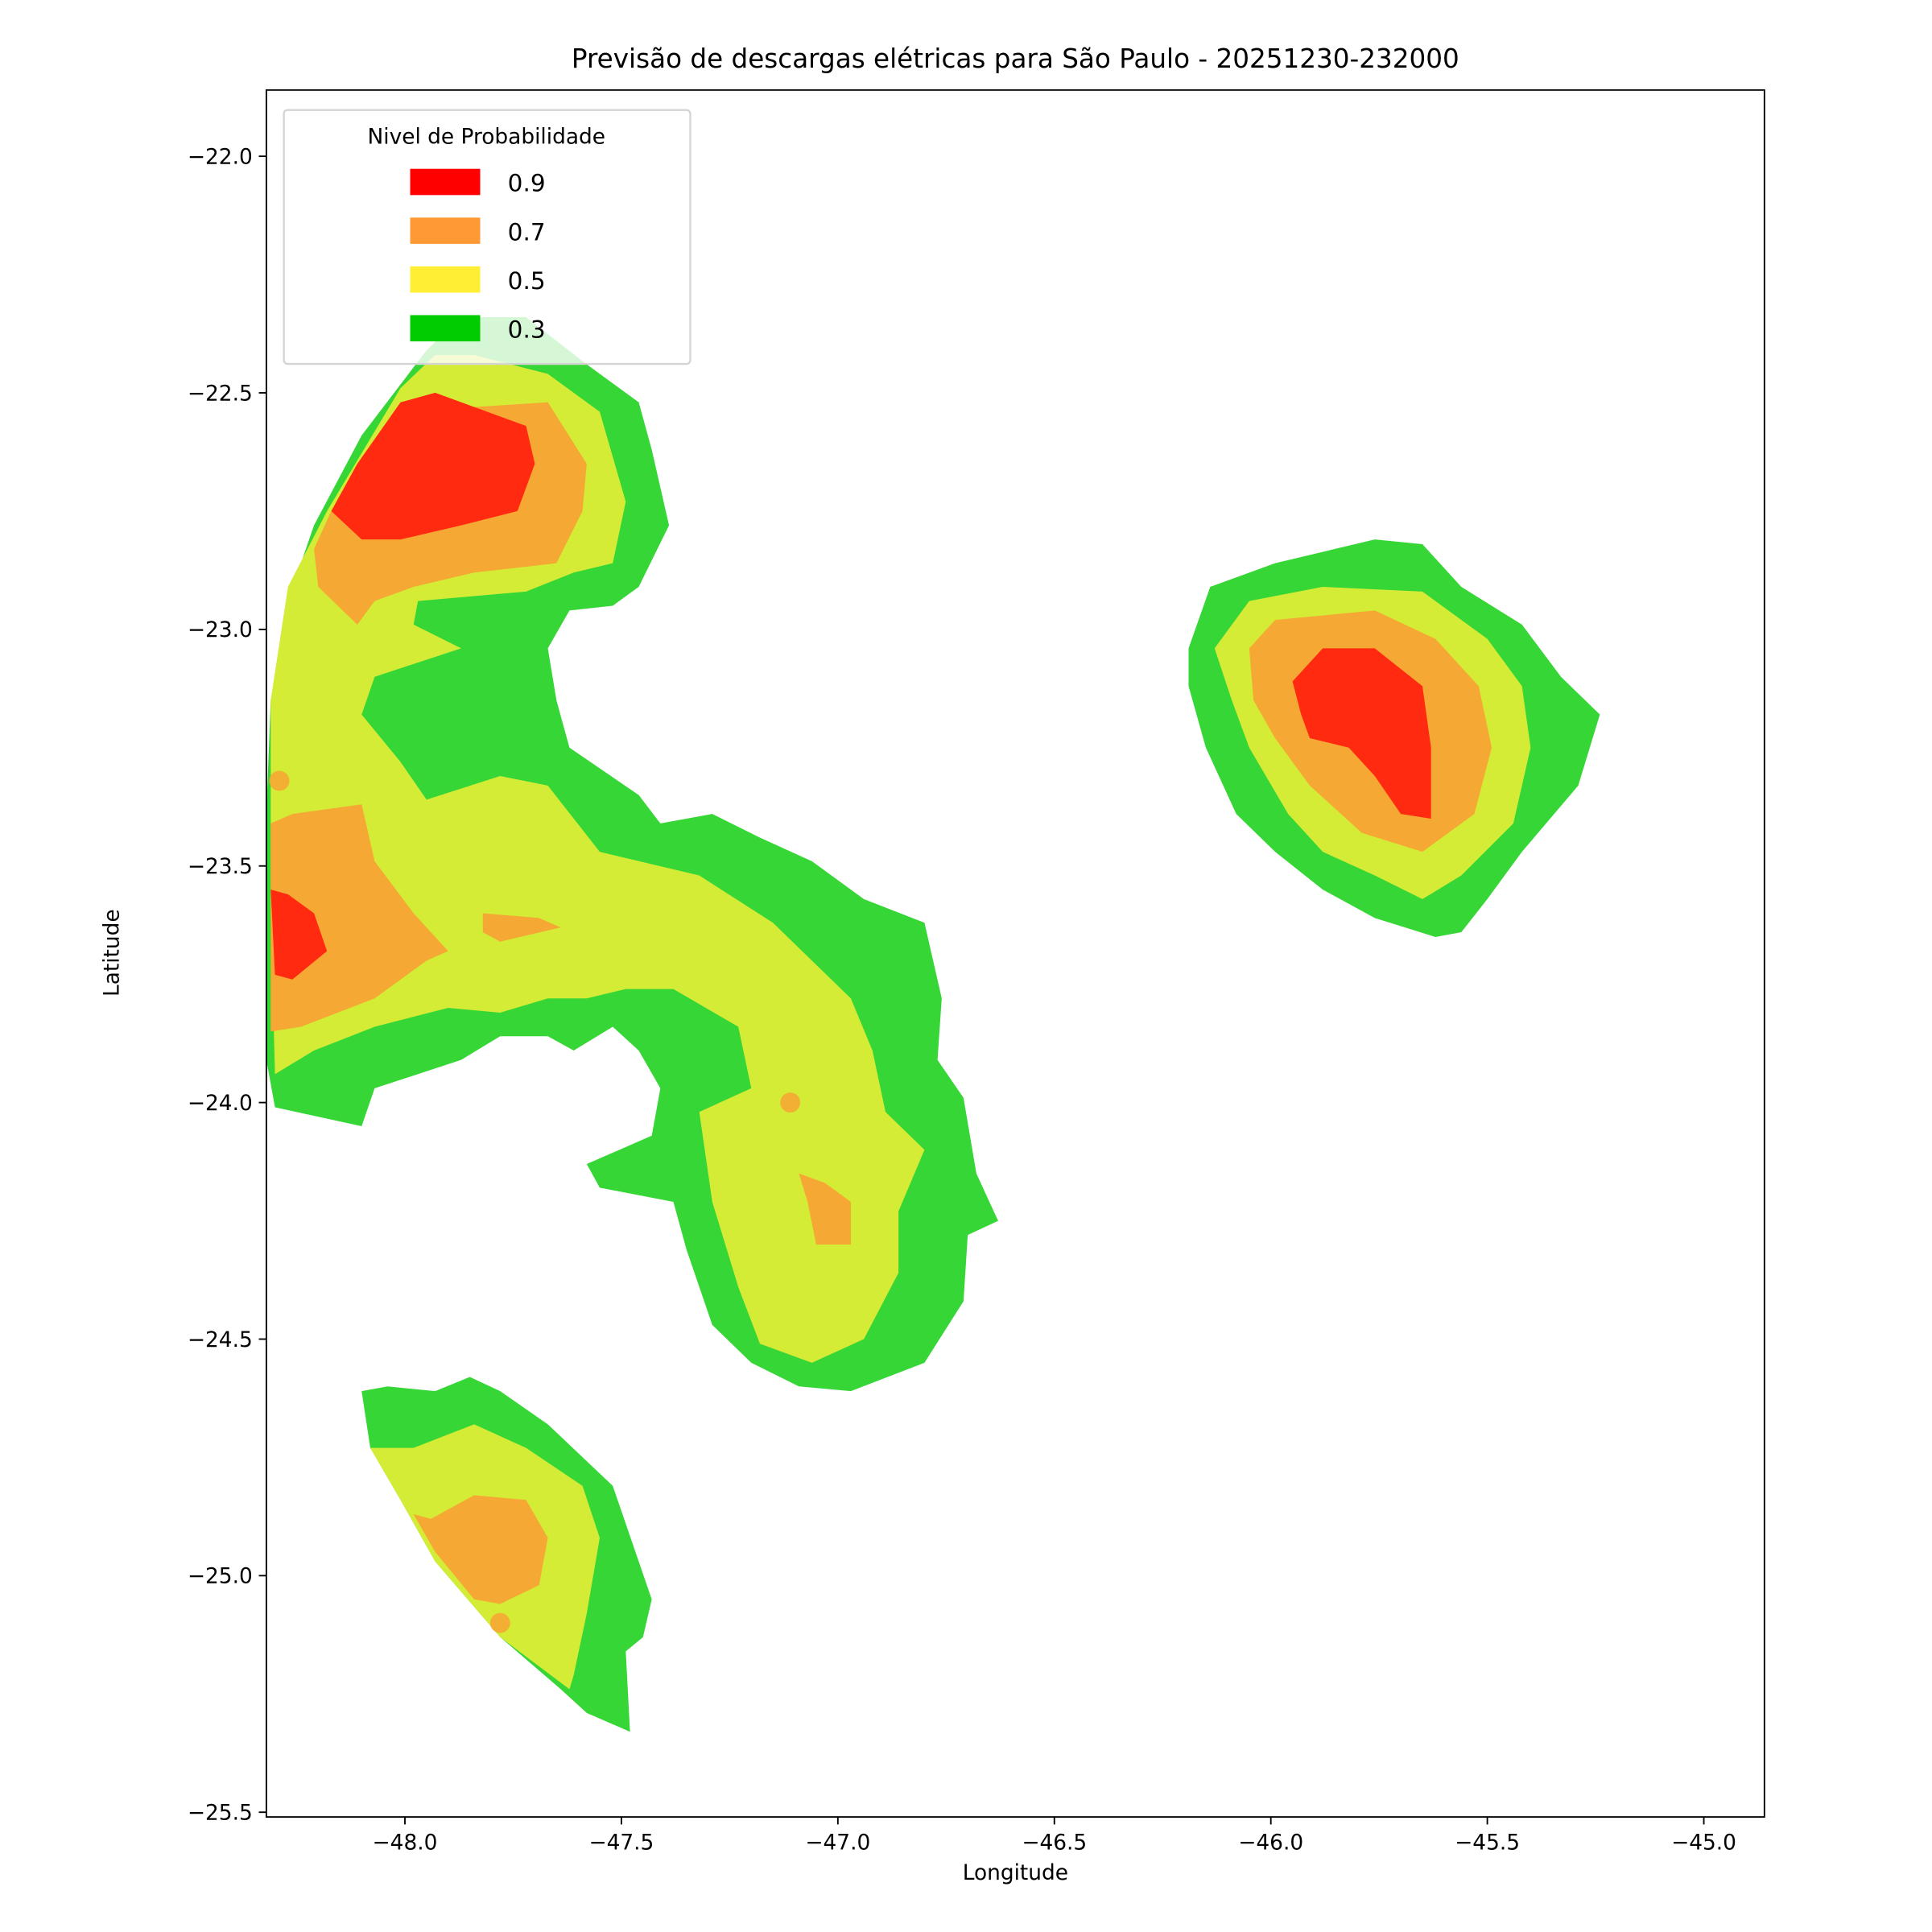 Image resolution: width=1932 pixels, height=1932 pixels. I want to click on x-axis-ticks: −48.0 −47.5 −47.0 −46.5 −46.0 −45.5 −45.0, so click(1054, 1836).